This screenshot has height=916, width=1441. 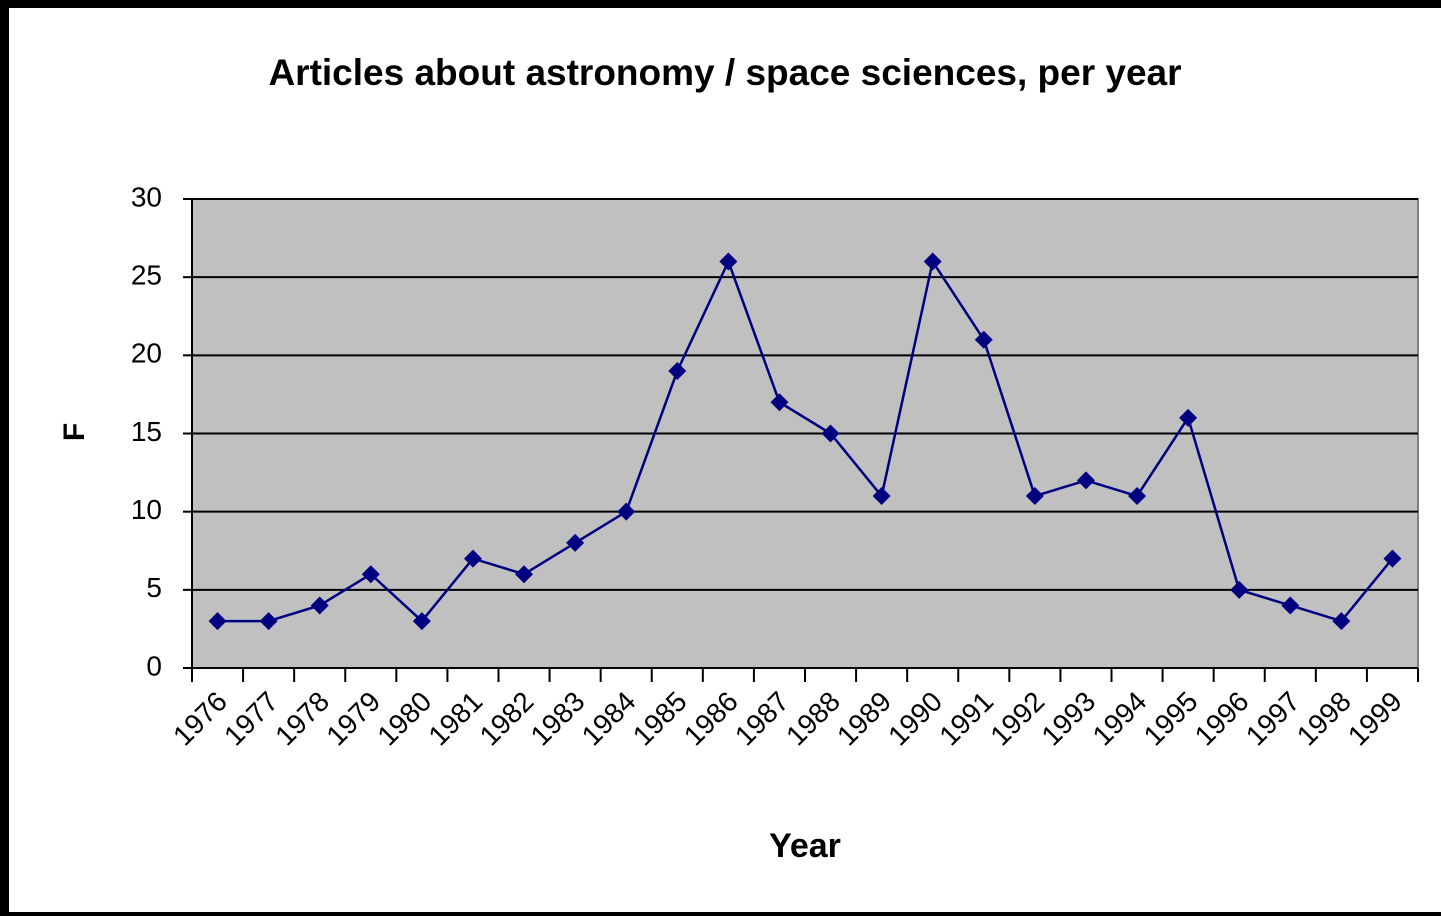 I want to click on x-axis-label: Year, so click(x=805, y=846).